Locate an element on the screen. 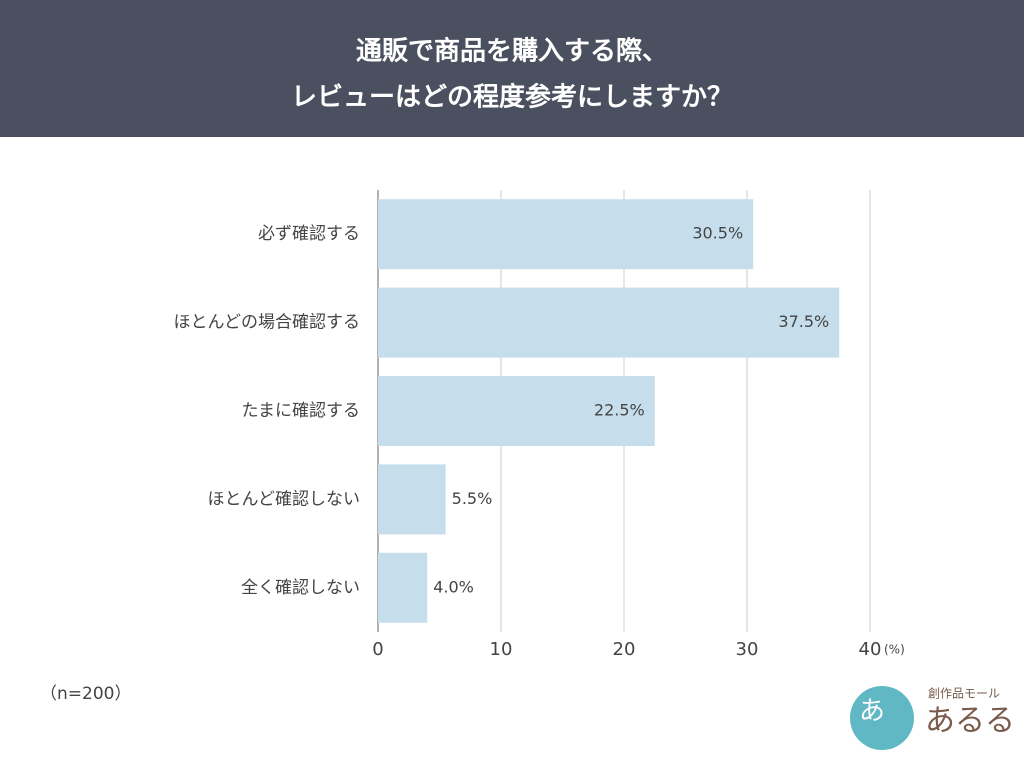 The image size is (1024, 768). value-label: 22.5% is located at coordinates (619, 410).